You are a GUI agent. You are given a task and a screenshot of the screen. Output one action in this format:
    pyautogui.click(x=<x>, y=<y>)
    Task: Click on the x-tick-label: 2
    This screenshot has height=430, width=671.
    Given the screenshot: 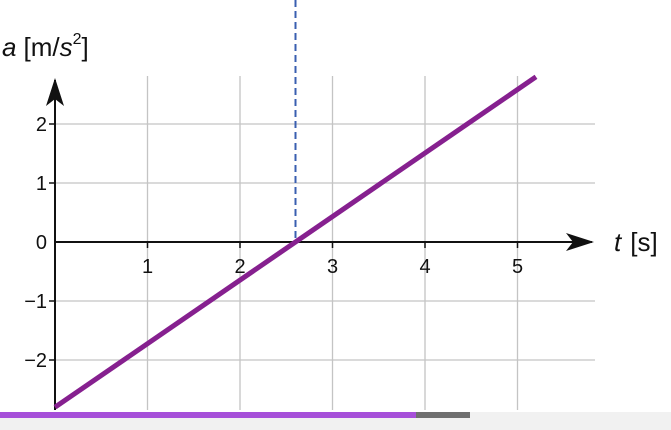 What is the action you would take?
    pyautogui.click(x=239, y=267)
    